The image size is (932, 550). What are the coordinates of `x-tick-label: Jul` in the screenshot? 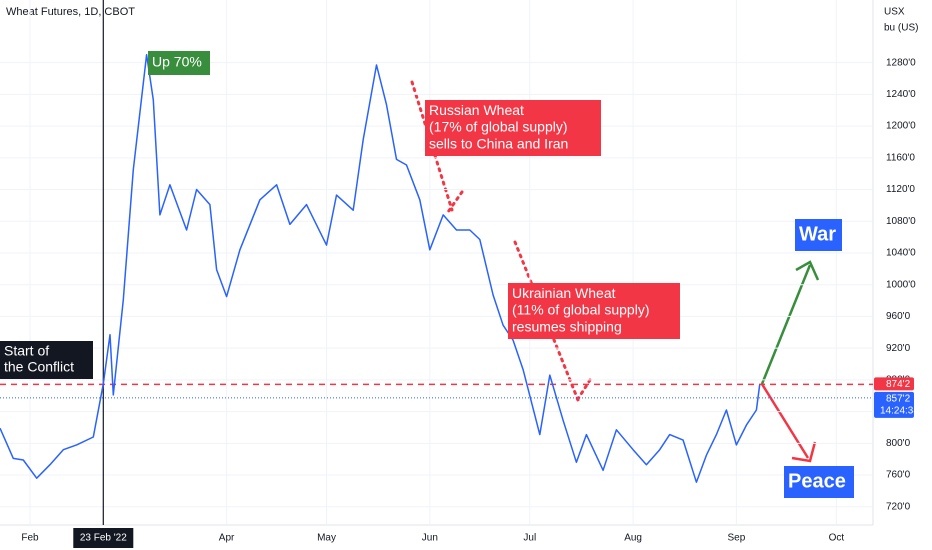 It's located at (529, 538).